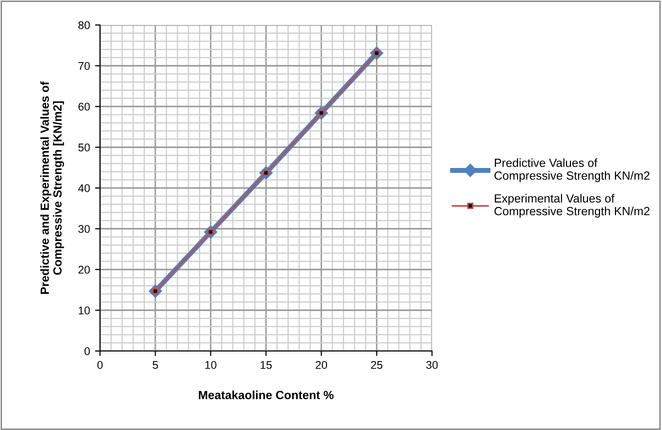 The width and height of the screenshot is (662, 430). Describe the element at coordinates (155, 365) in the screenshot. I see `x-tick-label: 5` at that location.